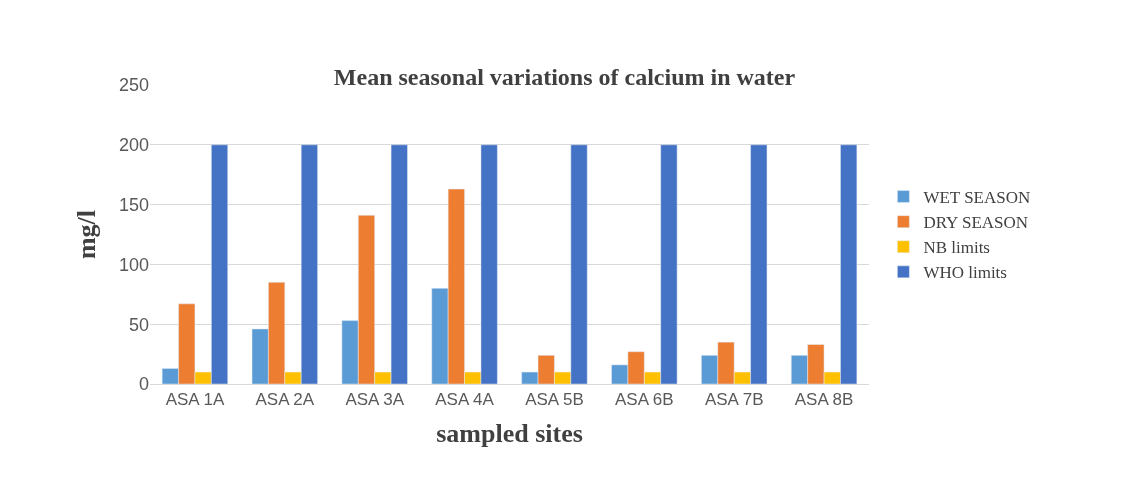  What do you see at coordinates (509, 434) in the screenshot?
I see `x-axis-title: sampled sites` at bounding box center [509, 434].